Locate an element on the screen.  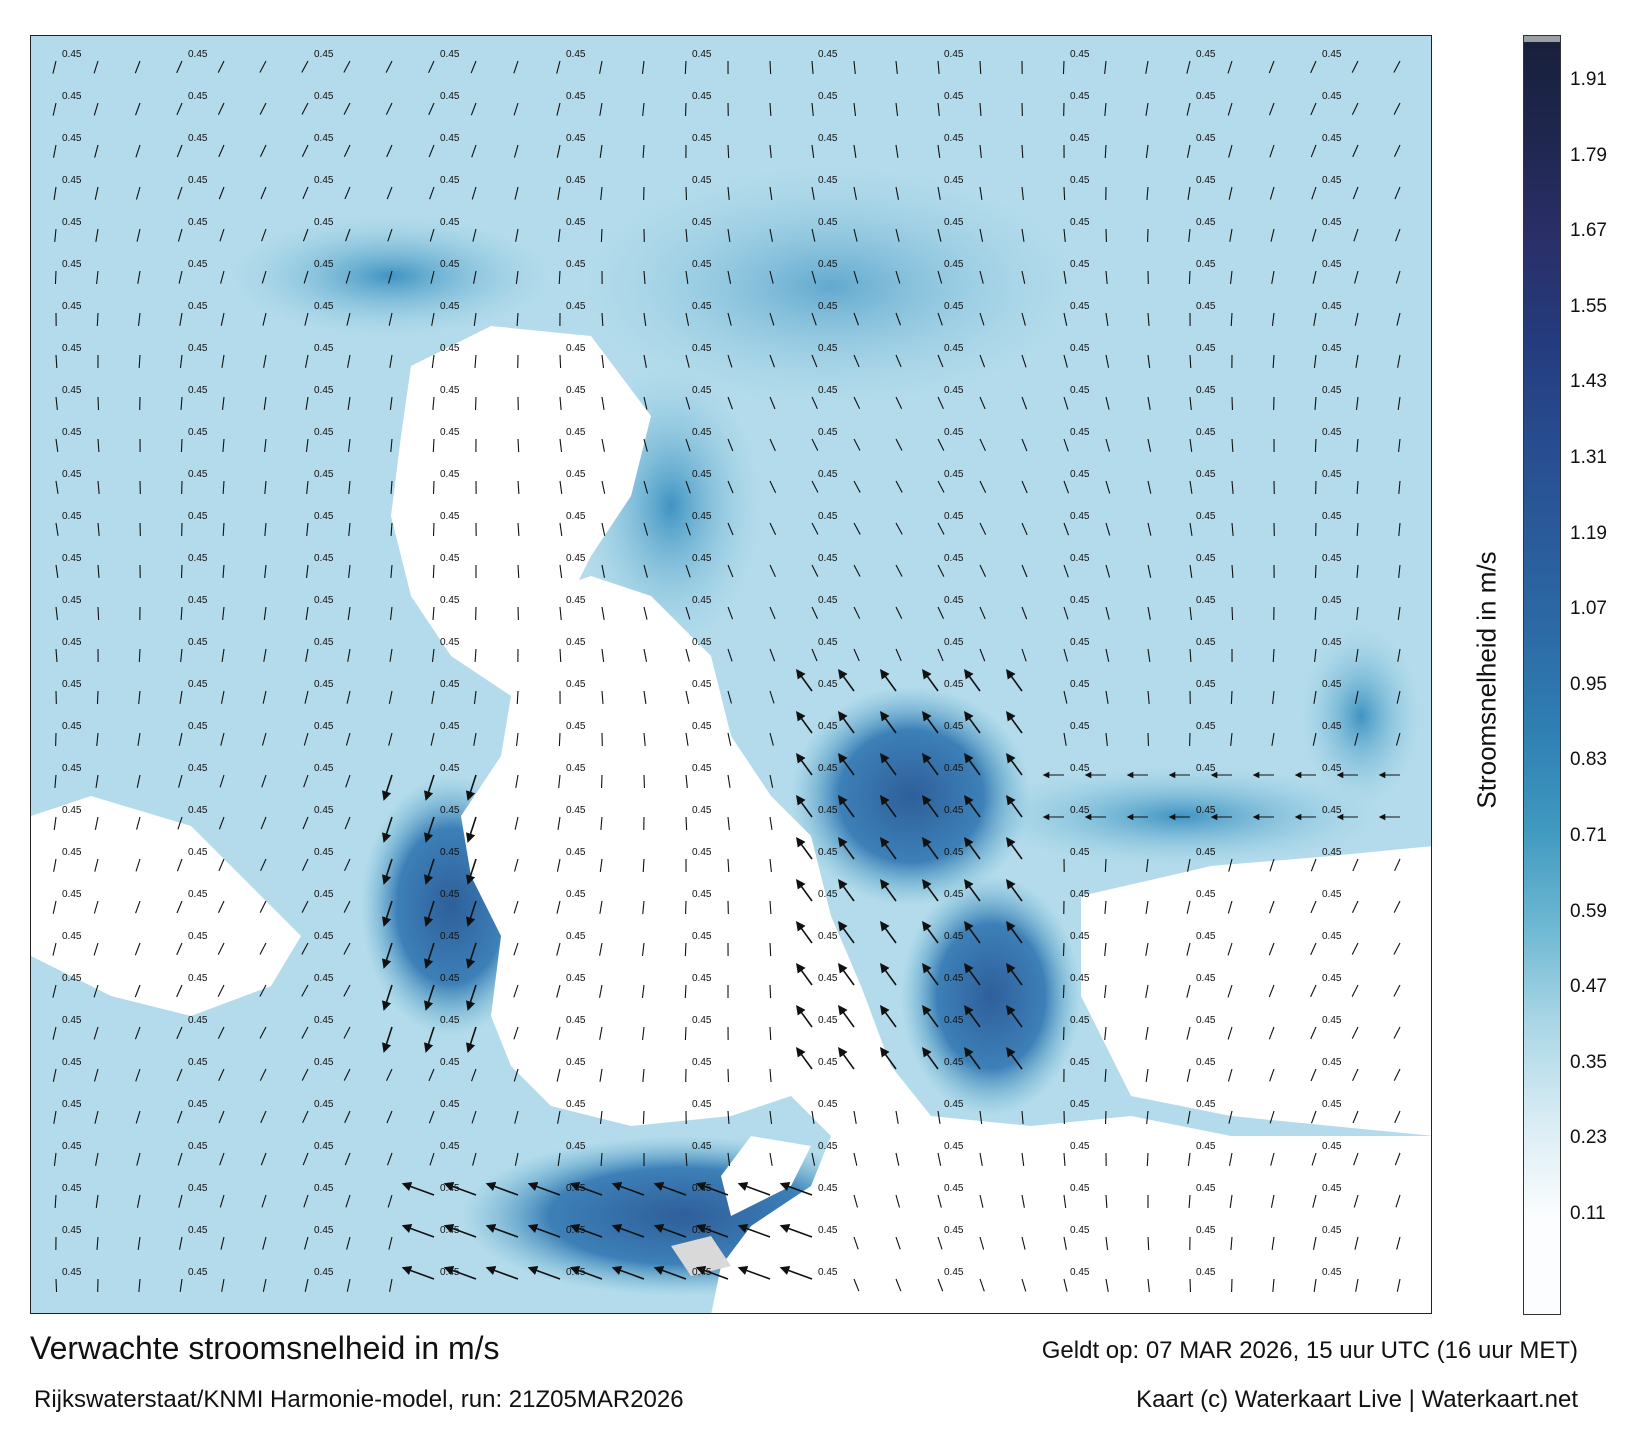
colorbar-tick: 1.31 is located at coordinates (1588, 457).